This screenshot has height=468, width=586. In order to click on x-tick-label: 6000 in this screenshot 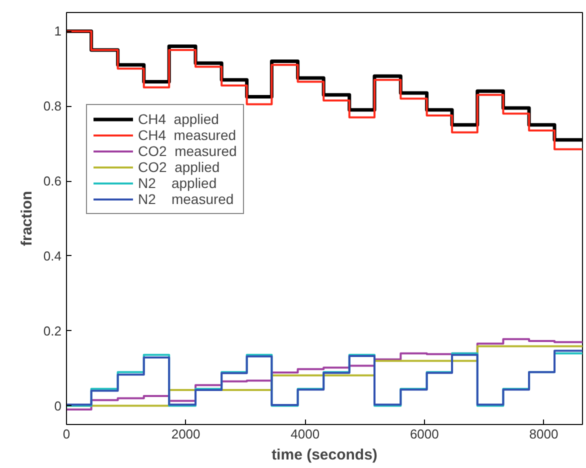, I will do `click(424, 434)`.